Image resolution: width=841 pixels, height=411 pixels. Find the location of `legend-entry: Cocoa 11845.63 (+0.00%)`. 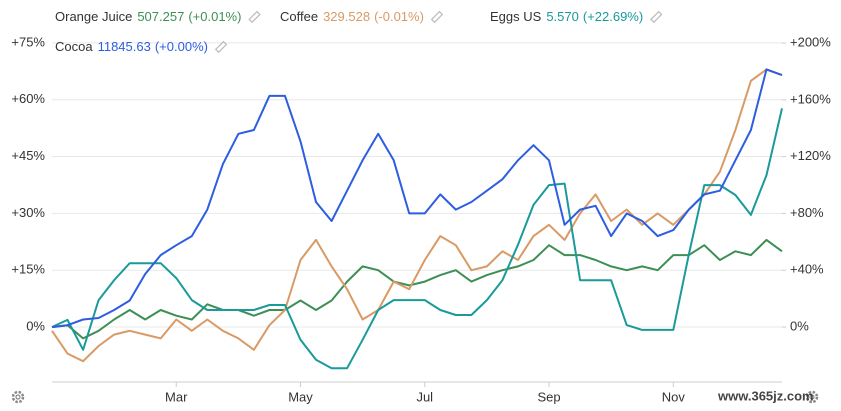

legend-entry: Cocoa 11845.63 (+0.00%) is located at coordinates (131, 46).